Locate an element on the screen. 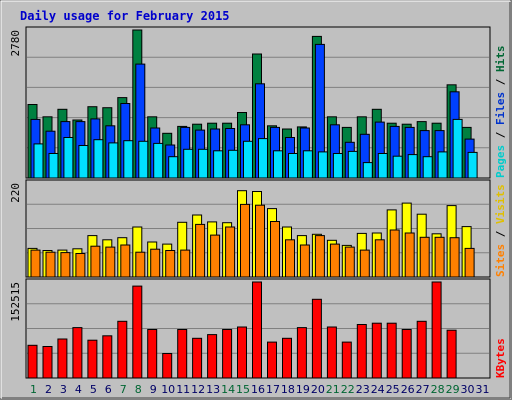 This screenshot has width=512, height=400. day-label-7: 7 is located at coordinates (123, 389).